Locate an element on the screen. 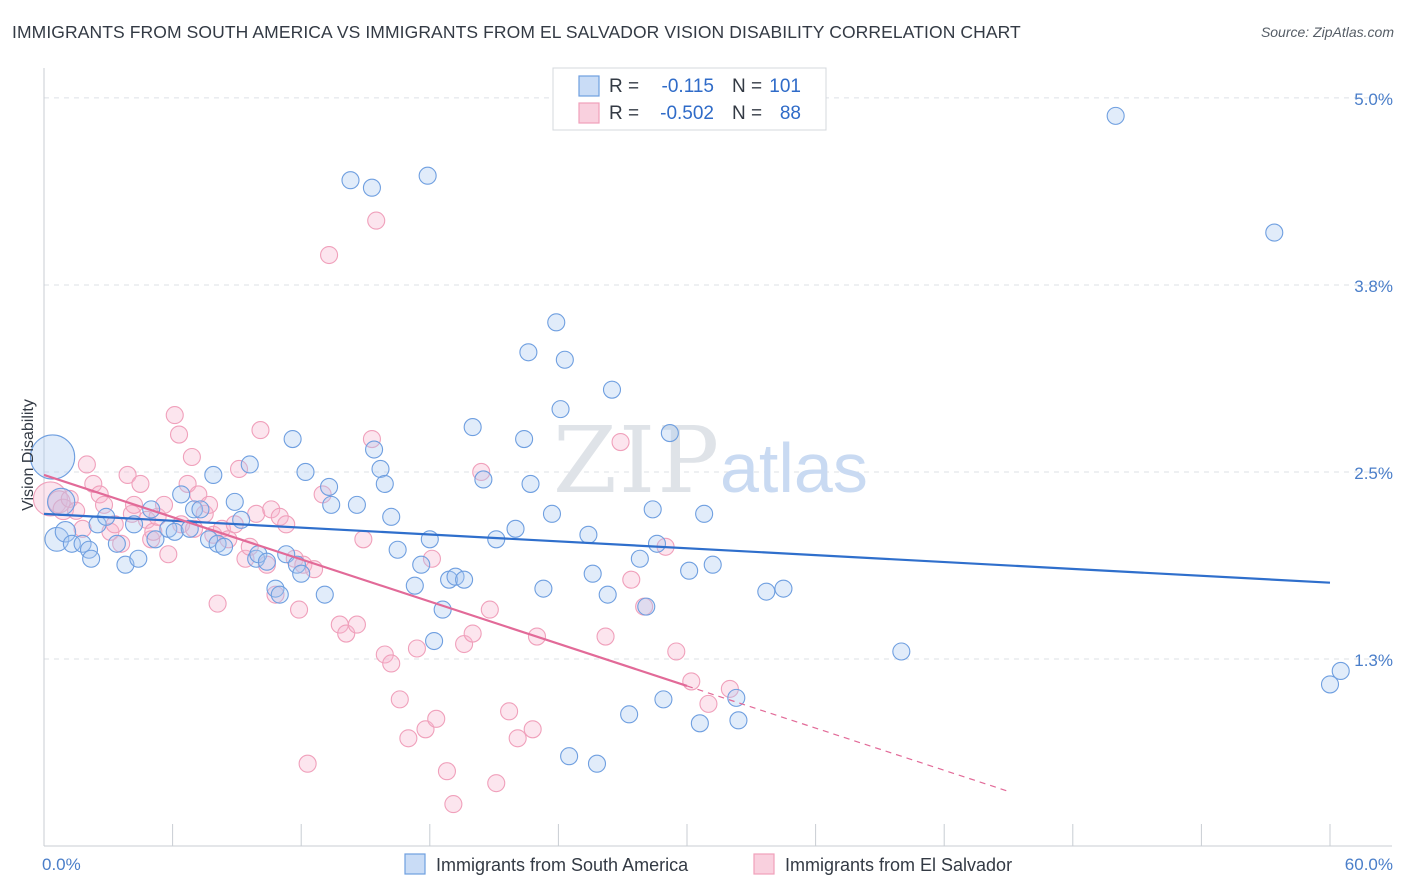 Image resolution: width=1406 pixels, height=892 pixels. series-legend-swatch-south-america is located at coordinates (415, 864).